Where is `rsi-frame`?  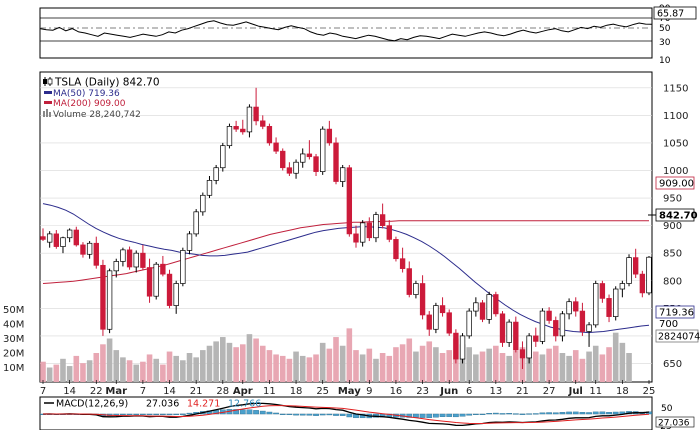 rsi-frame is located at coordinates (346, 33).